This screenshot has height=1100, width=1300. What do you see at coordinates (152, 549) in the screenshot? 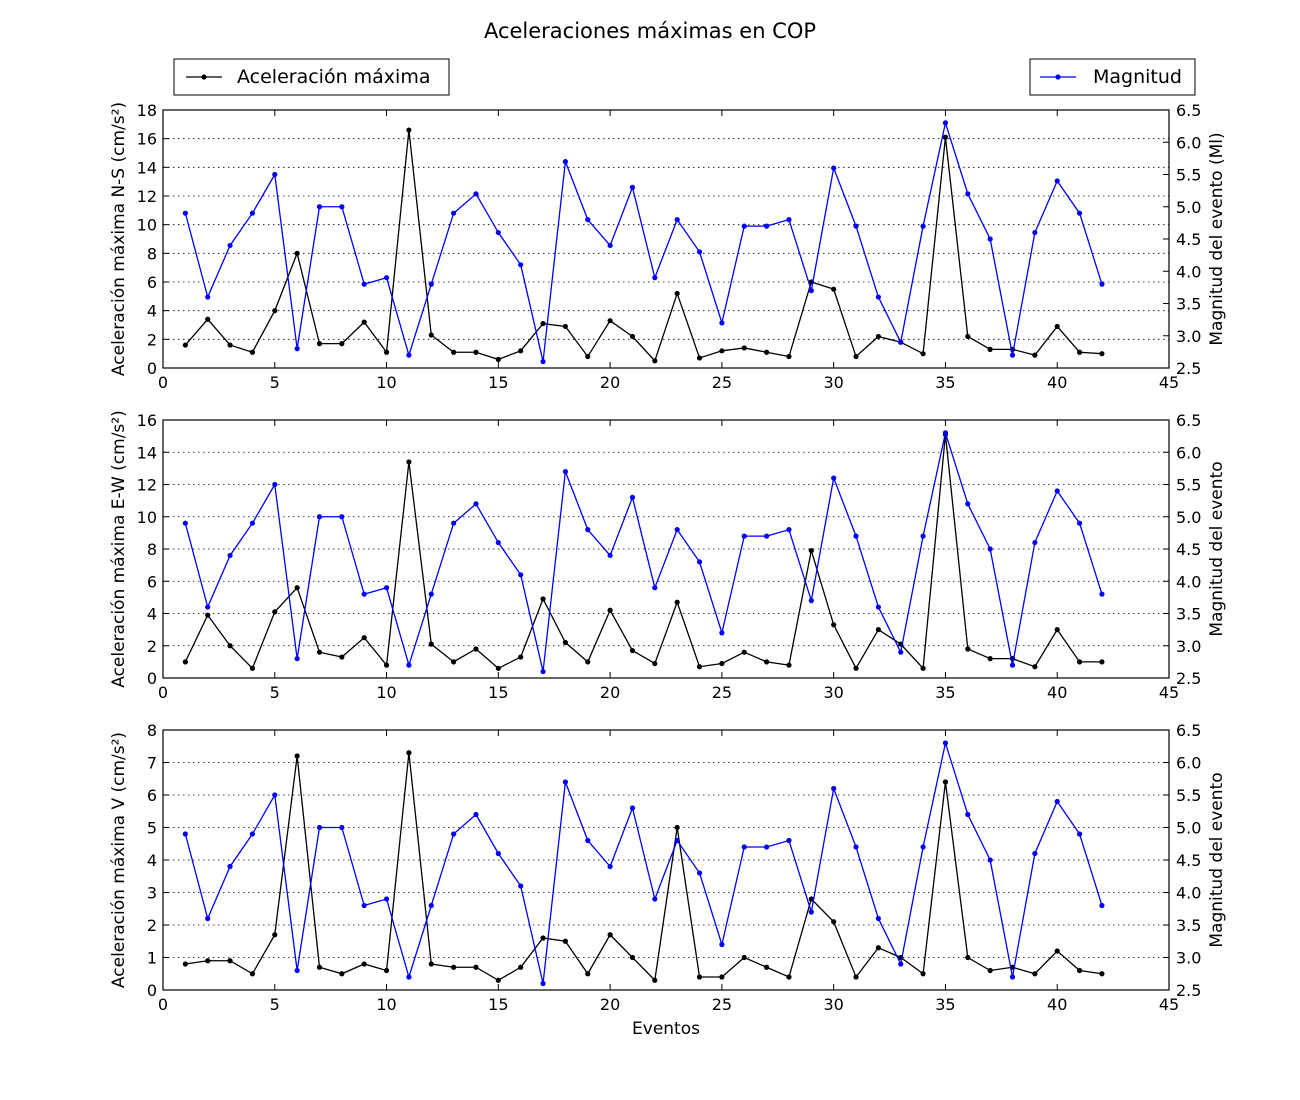
I see `y-tick-label-ew: 8` at bounding box center [152, 549].